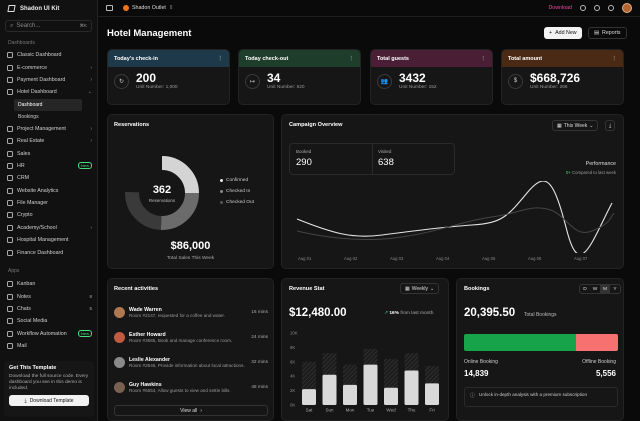 This screenshot has height=421, width=640. What do you see at coordinates (148, 8) in the screenshot?
I see `workspace-switcher: Shadon Outlet ⇕` at bounding box center [148, 8].